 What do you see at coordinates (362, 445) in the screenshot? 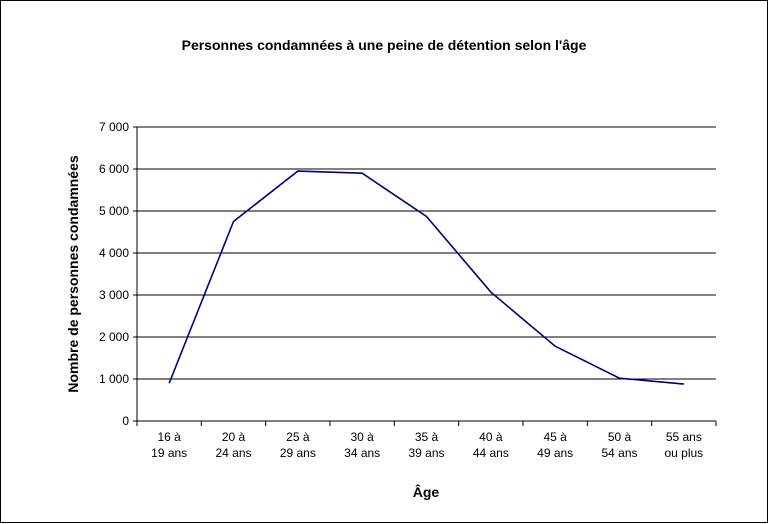
I see `x-tick-label: 30 à 34 ans` at bounding box center [362, 445].